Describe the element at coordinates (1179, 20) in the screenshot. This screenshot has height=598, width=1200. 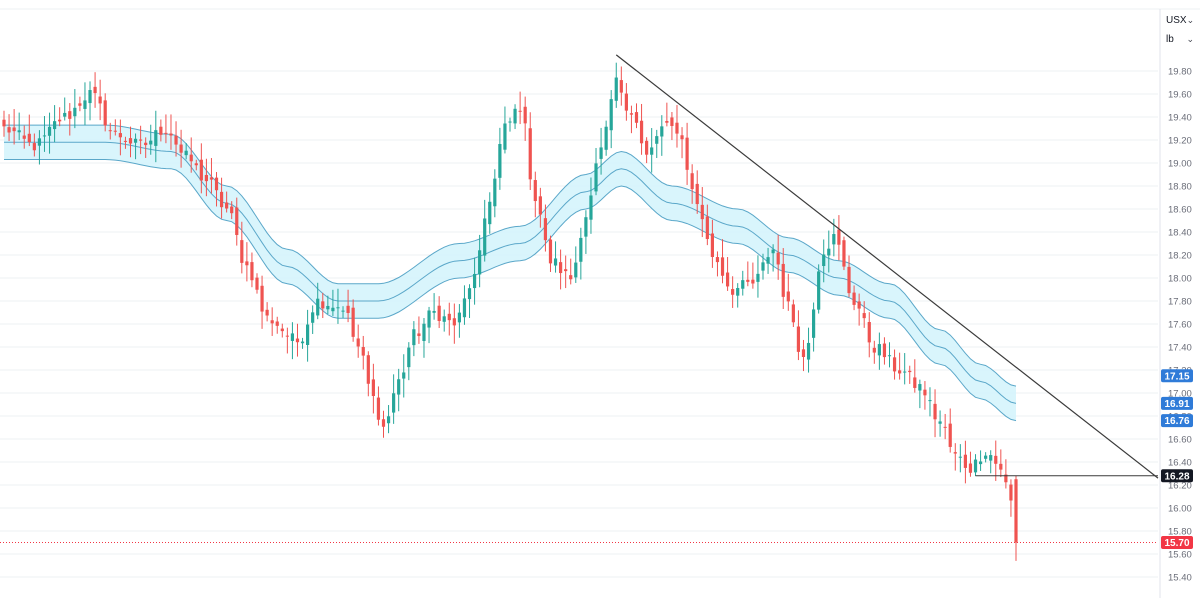
I see `currency-selector: USX ⌄` at that location.